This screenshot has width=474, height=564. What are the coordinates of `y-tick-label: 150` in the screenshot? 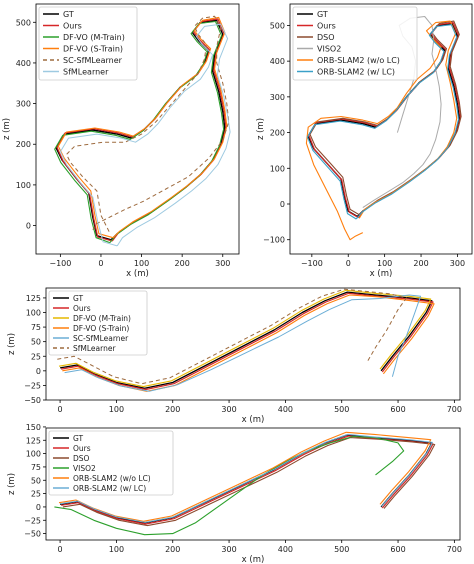 It's located at (33, 427).